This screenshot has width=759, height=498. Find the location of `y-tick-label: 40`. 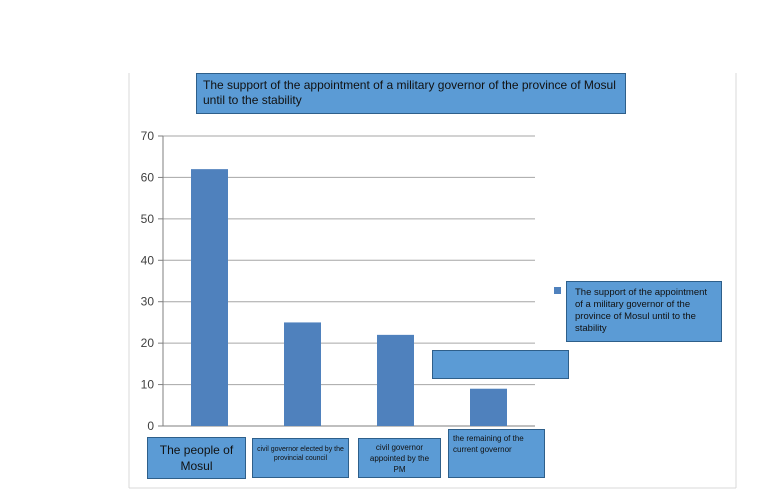

y-tick-label: 40 is located at coordinates (148, 260).